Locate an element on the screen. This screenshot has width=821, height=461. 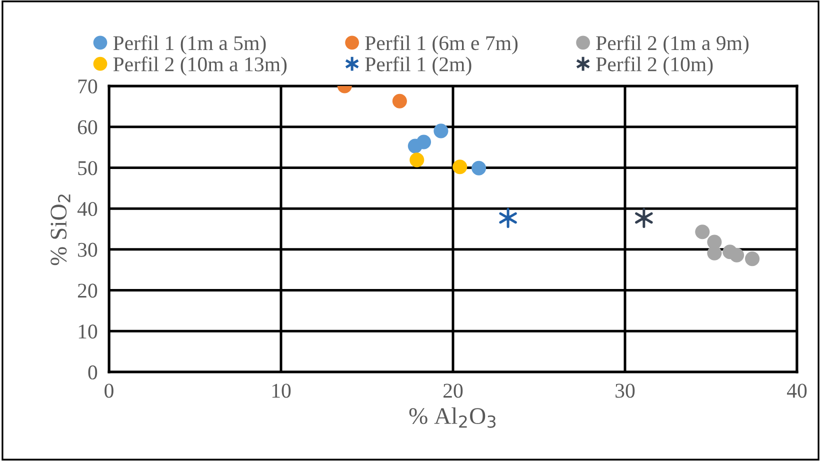
y-tick-label: 0 is located at coordinates (93, 372).